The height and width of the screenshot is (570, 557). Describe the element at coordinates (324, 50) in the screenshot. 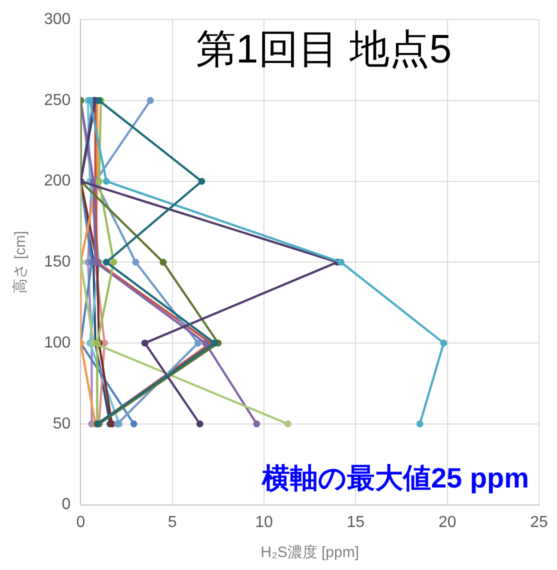

I see `chart-title: 第1回目 地点5` at that location.